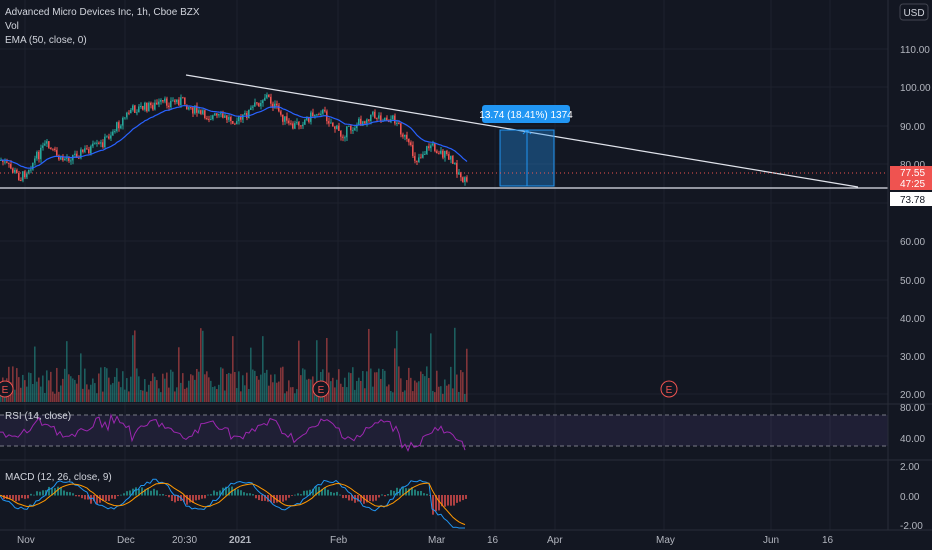 Image resolution: width=932 pixels, height=550 pixels. I want to click on macd-tick: -2.00, so click(911, 526).